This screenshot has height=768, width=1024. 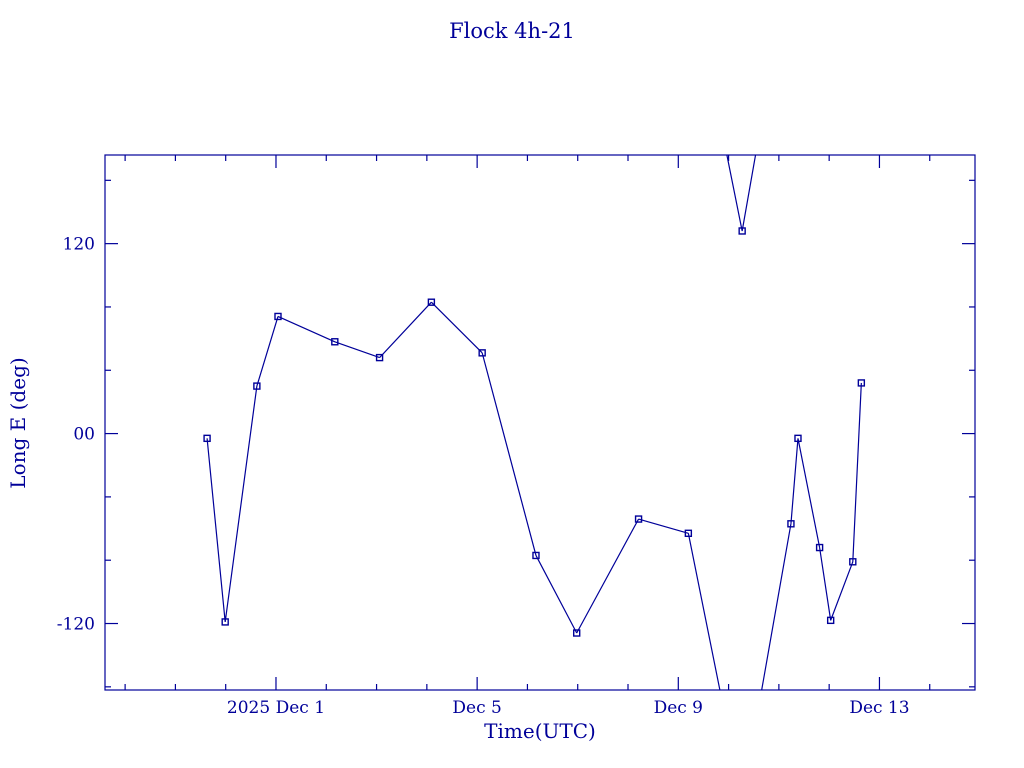 What do you see at coordinates (79, 245) in the screenshot?
I see `y-tick-label: 120` at bounding box center [79, 245].